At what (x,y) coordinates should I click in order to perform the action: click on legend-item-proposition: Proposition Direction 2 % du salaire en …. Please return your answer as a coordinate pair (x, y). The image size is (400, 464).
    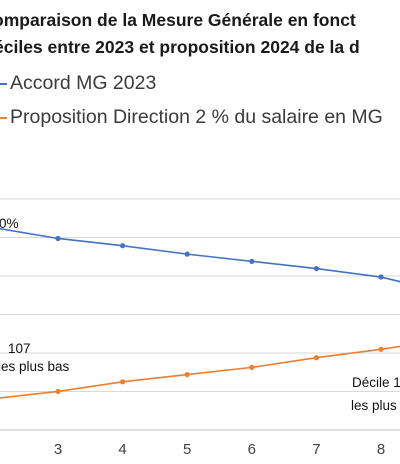
    Looking at the image, I should click on (191, 117).